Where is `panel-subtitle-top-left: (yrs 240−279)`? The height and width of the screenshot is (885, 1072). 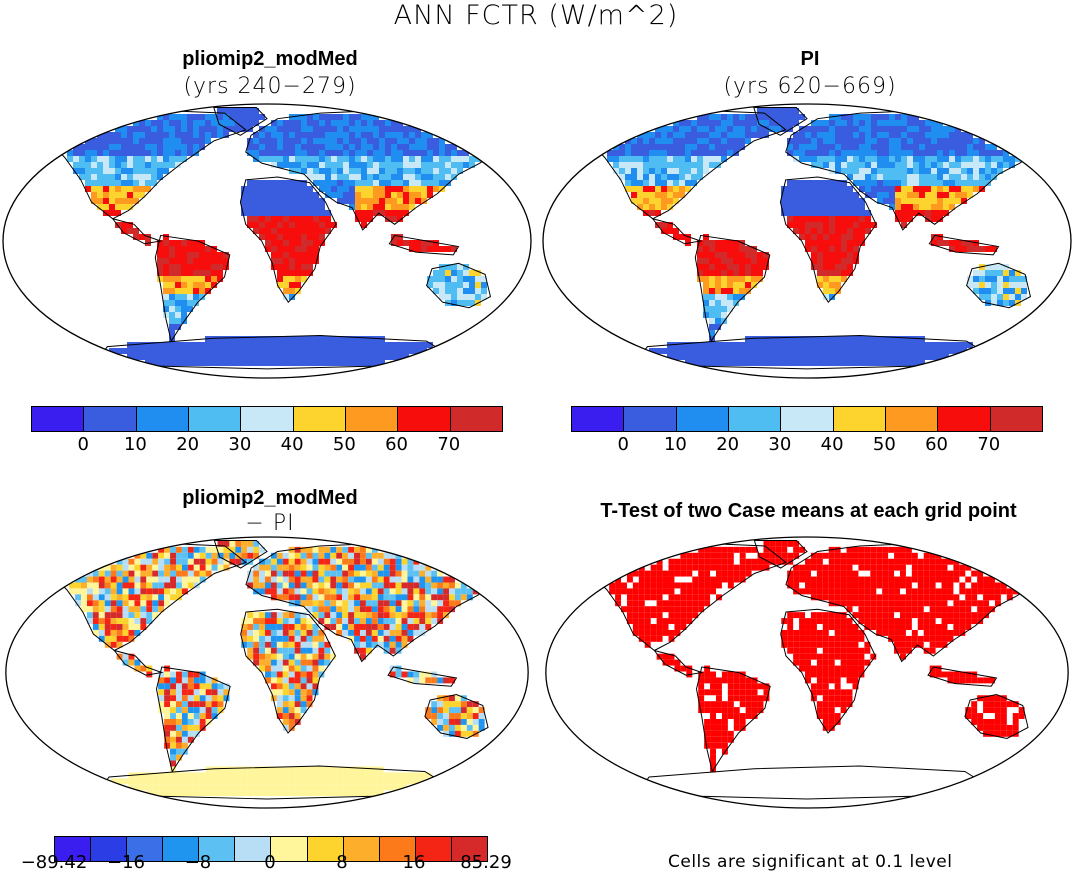
panel-subtitle-top-left: (yrs 240−279) is located at coordinates (270, 86).